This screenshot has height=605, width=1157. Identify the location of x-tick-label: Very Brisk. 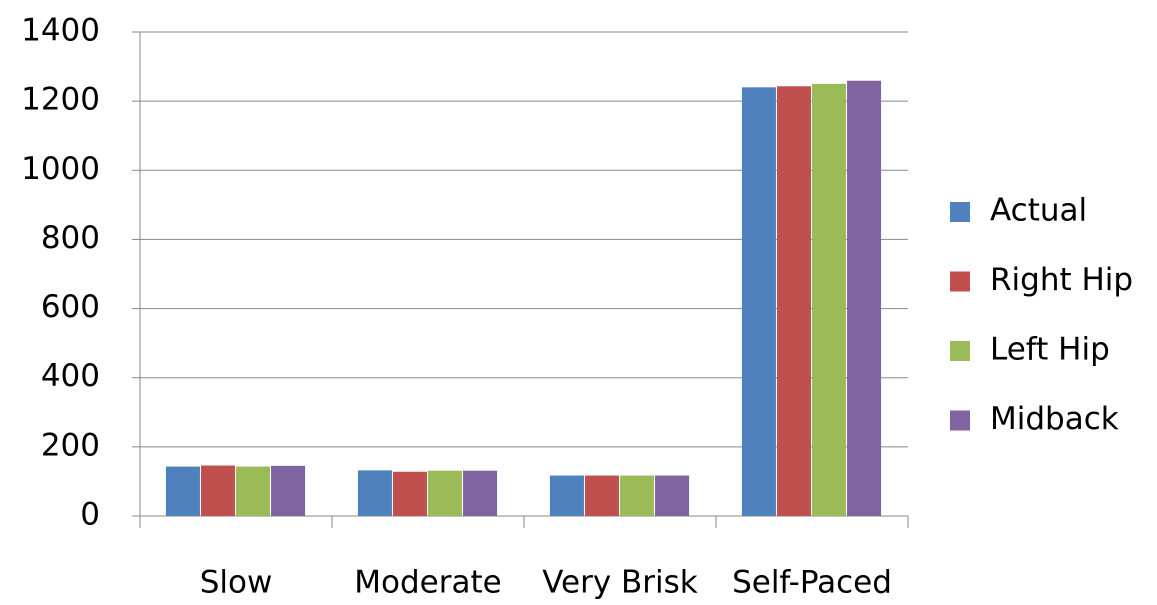
(620, 583).